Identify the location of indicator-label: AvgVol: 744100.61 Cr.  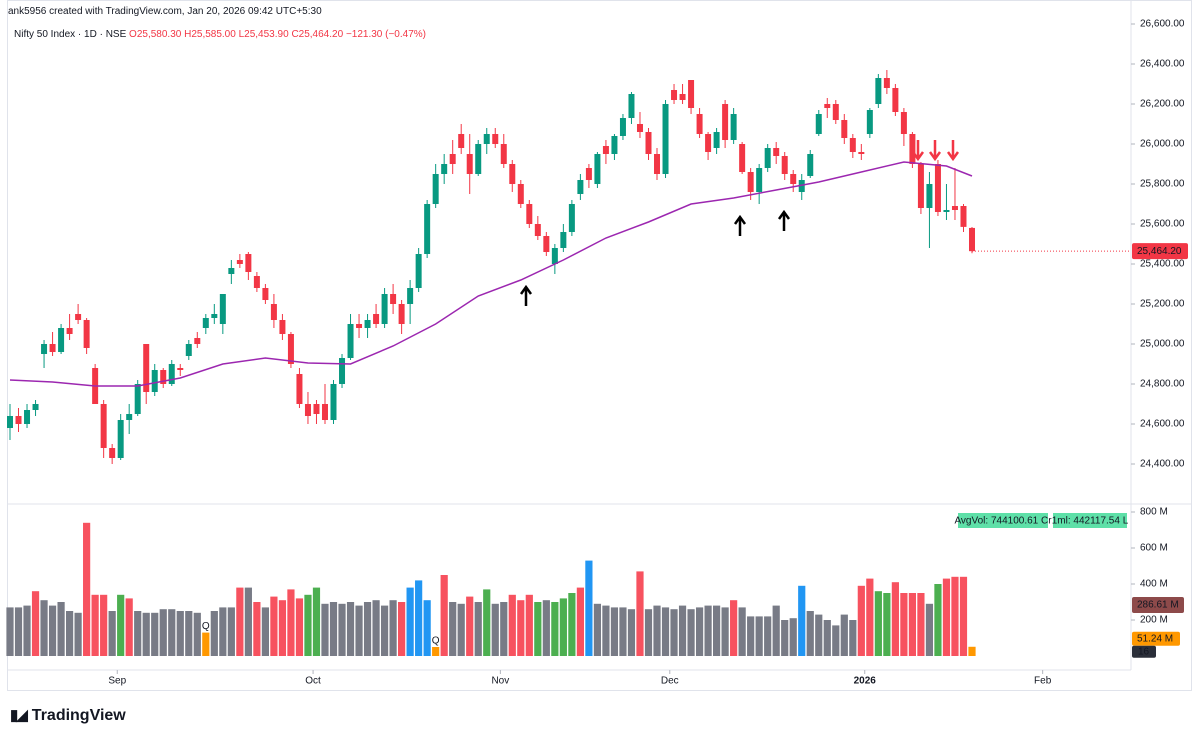
(1003, 521).